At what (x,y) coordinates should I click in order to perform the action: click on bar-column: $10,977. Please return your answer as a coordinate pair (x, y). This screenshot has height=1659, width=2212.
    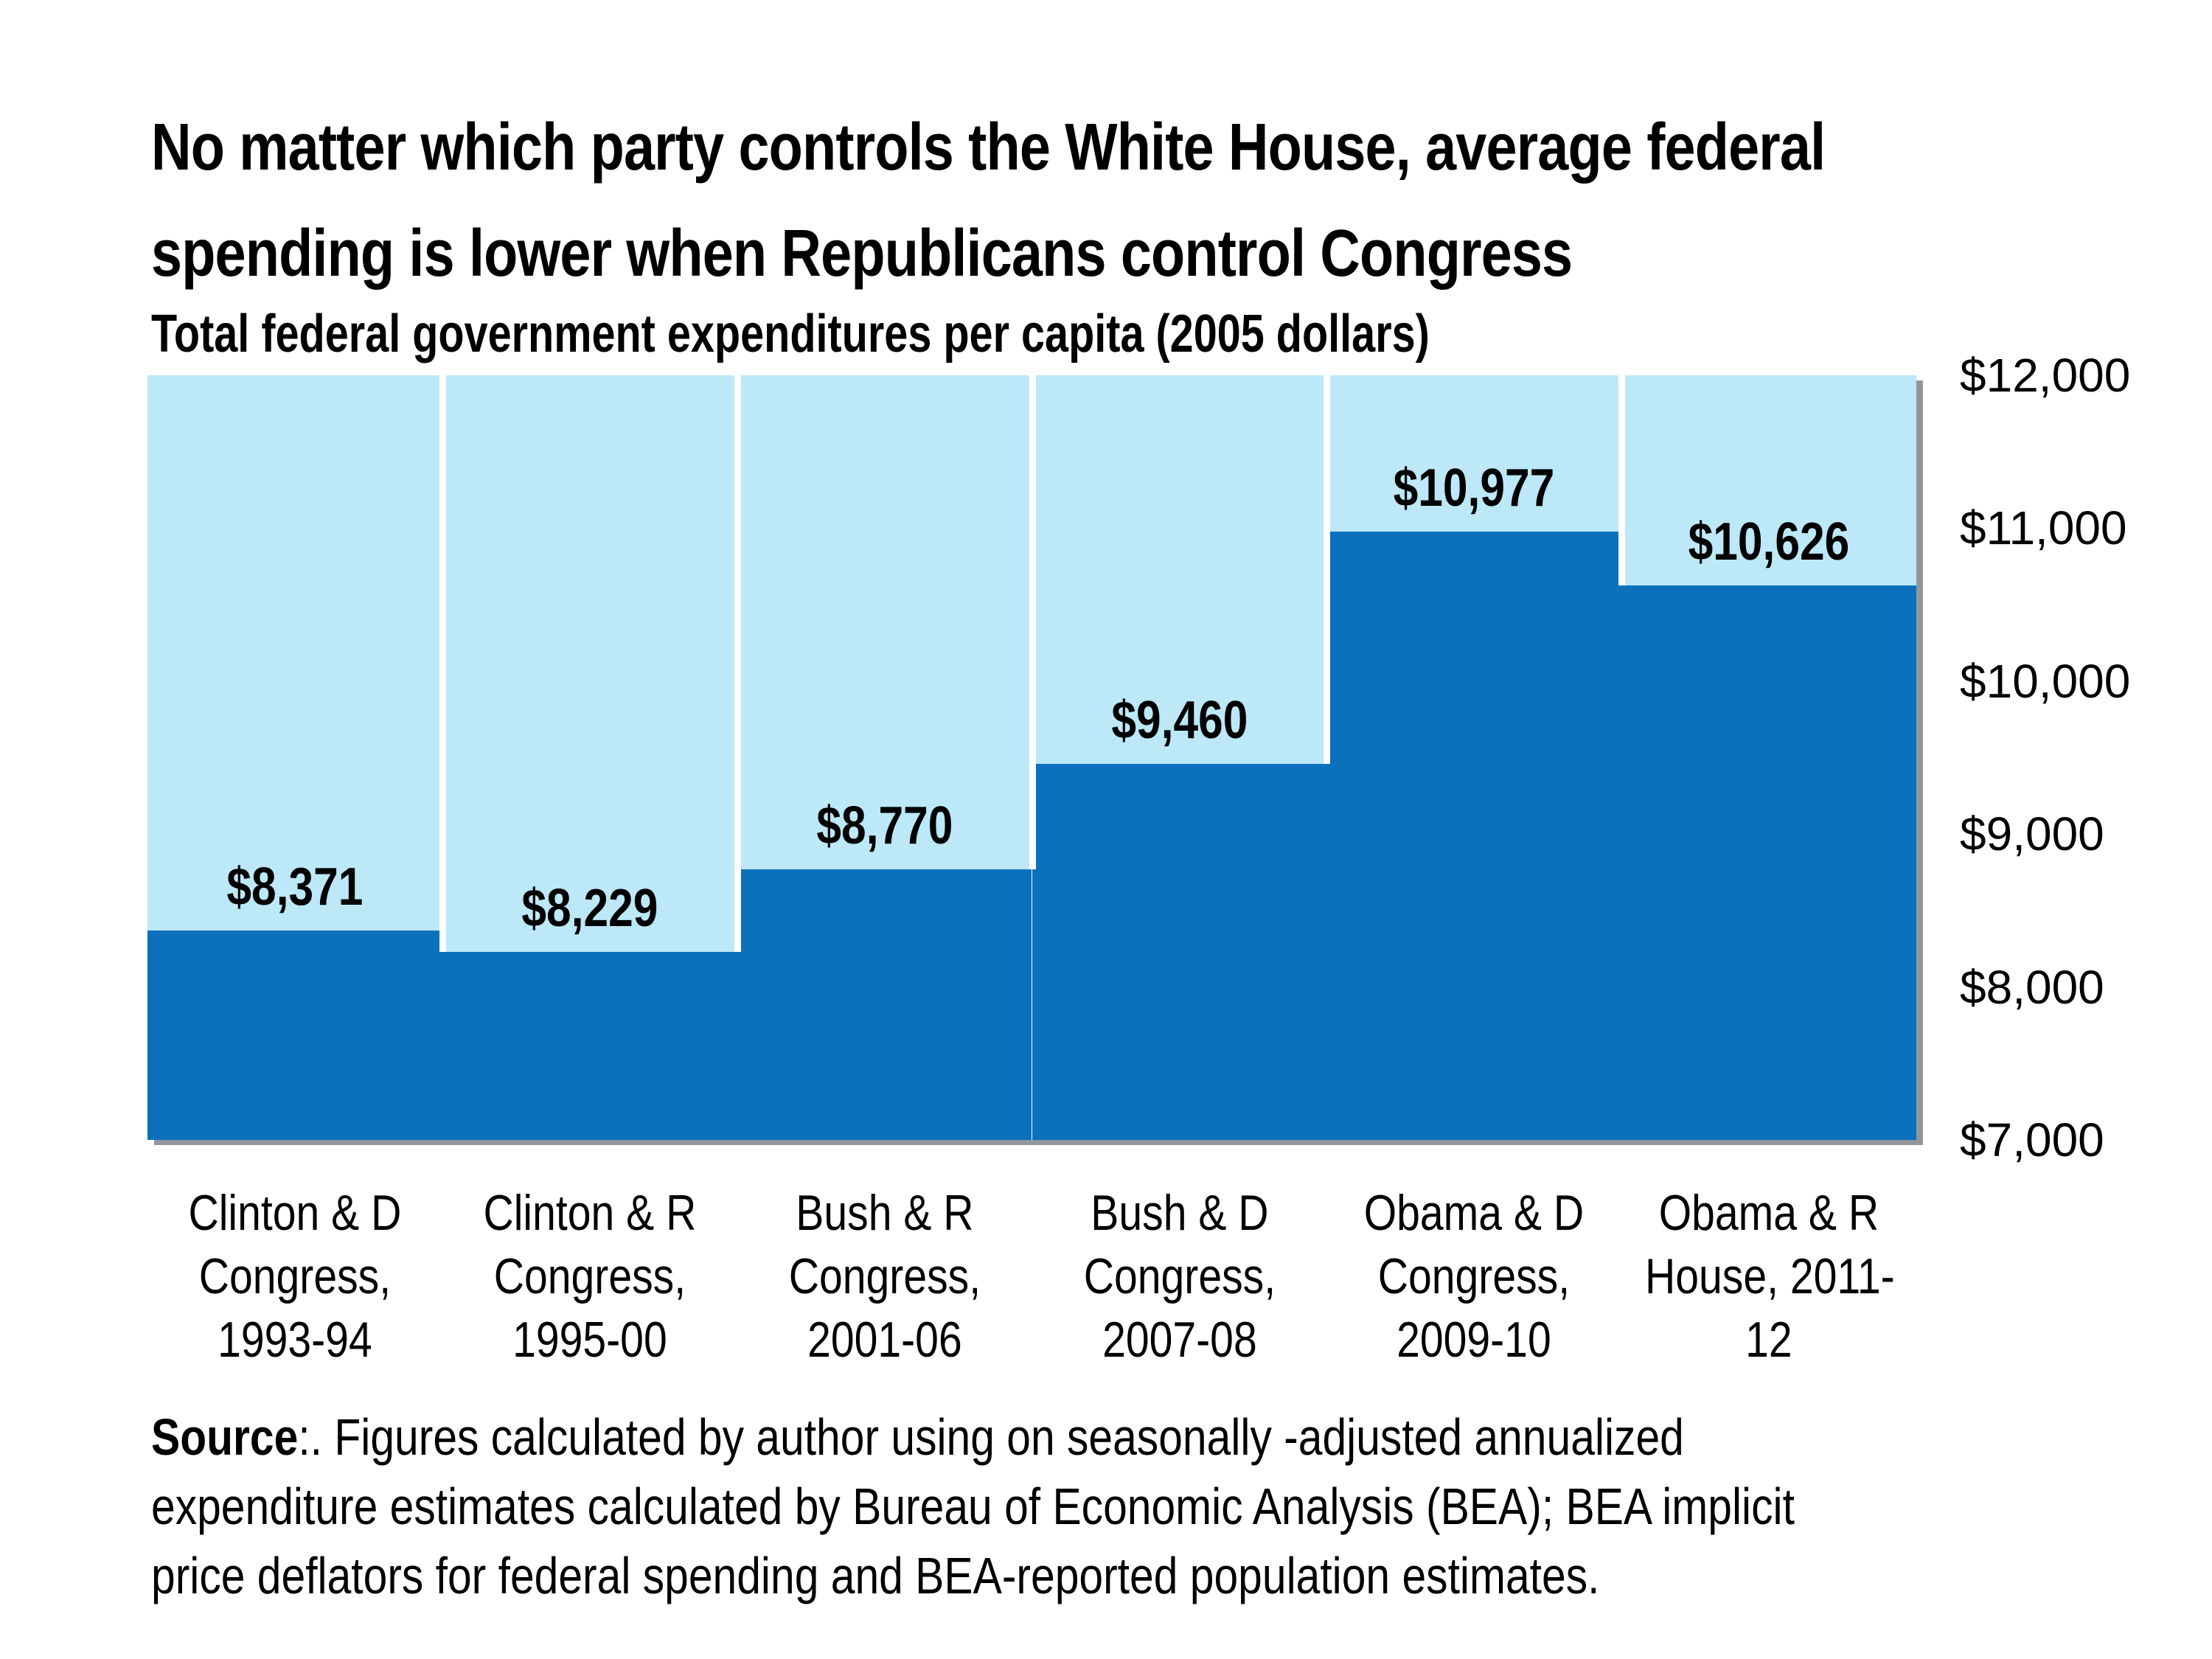
    Looking at the image, I should click on (1474, 757).